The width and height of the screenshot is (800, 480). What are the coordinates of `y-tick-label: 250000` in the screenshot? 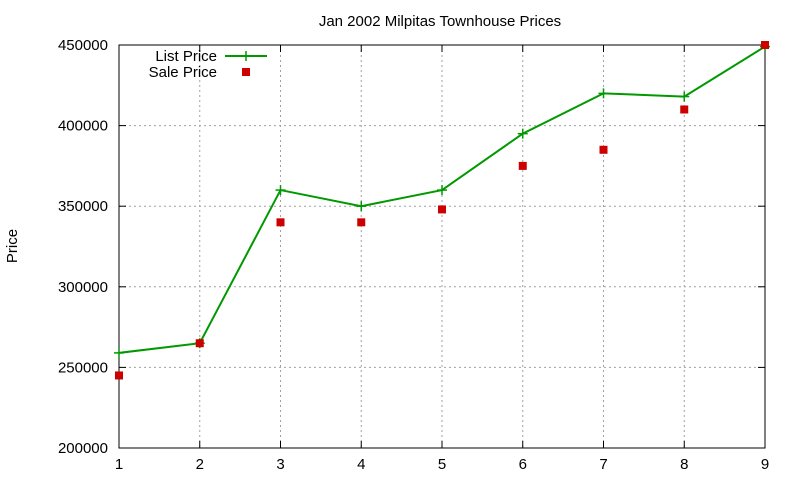 It's located at (83, 367).